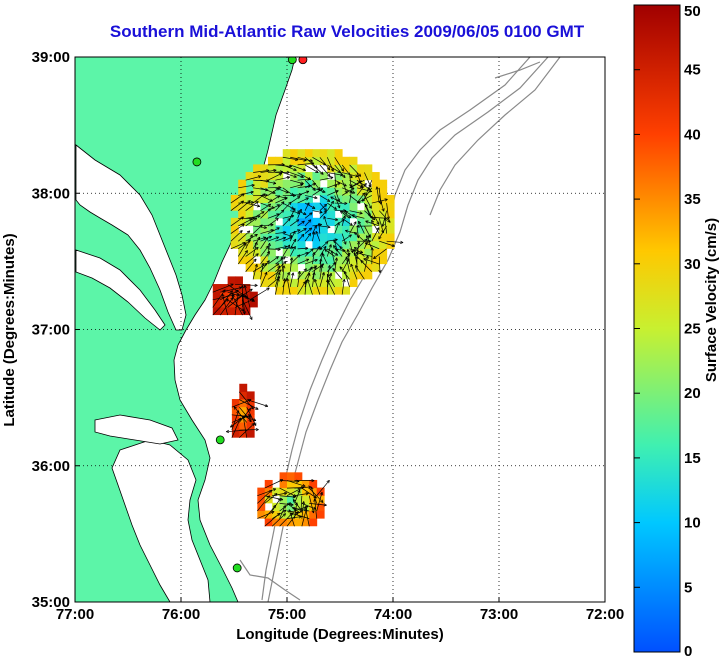  What do you see at coordinates (181, 614) in the screenshot?
I see `x-tick-label: 76:00` at bounding box center [181, 614].